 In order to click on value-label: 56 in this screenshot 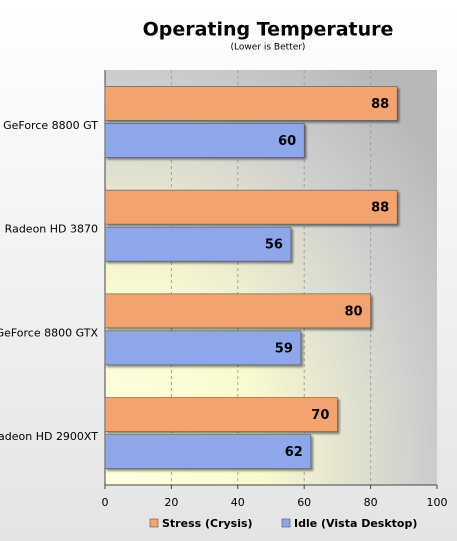, I will do `click(274, 245)`.